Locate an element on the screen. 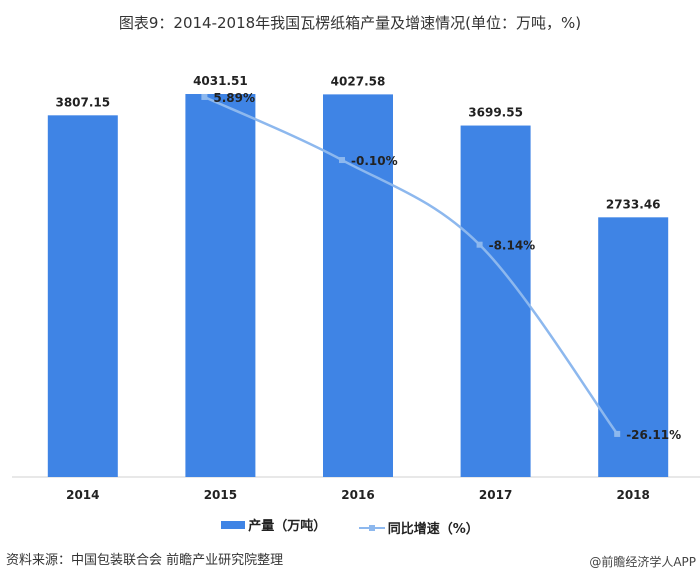  legend: 产量（万吨） 同比增速（%） is located at coordinates (350, 526).